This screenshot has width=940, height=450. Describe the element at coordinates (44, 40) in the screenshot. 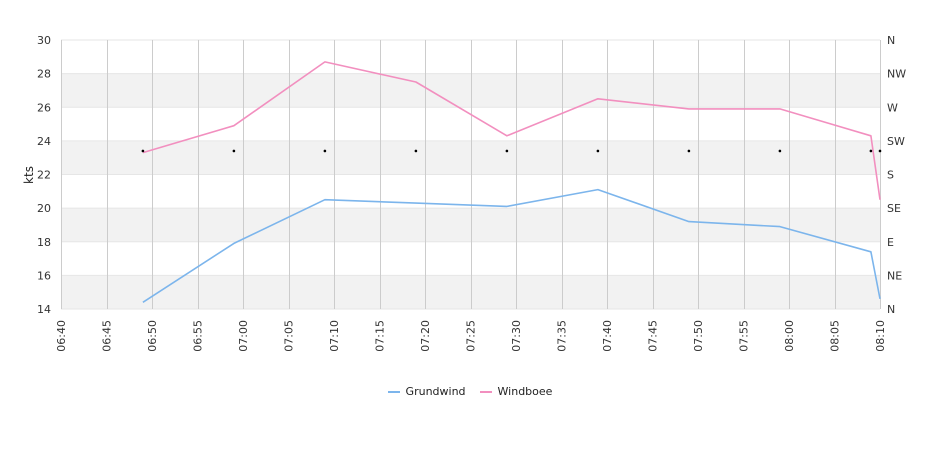

I see `y-tick-label: 30` at that location.